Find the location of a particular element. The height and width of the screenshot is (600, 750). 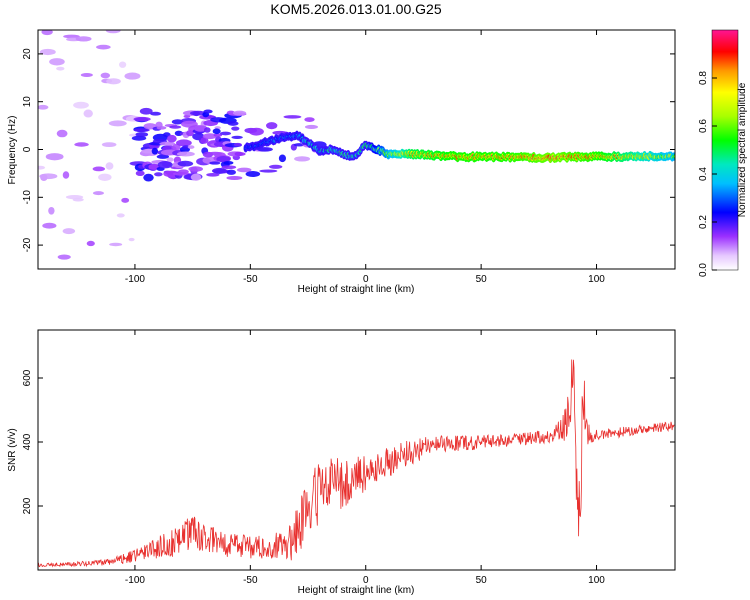

spectrogram-ytick-label: 20 is located at coordinates (27, 54).